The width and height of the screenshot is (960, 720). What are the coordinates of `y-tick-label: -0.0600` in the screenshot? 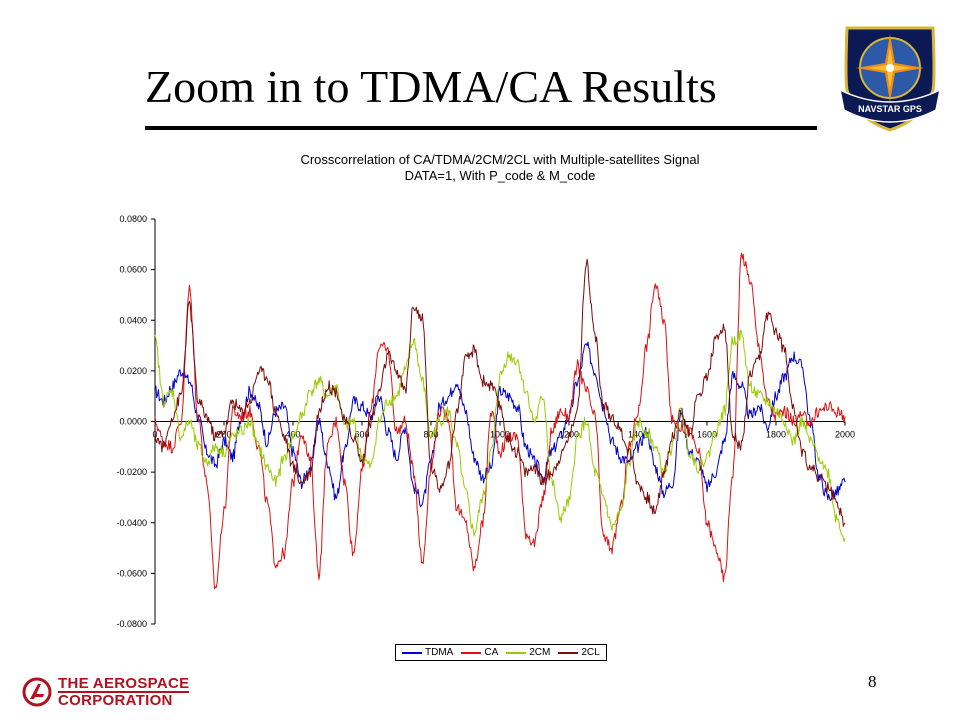 It's located at (131, 573).